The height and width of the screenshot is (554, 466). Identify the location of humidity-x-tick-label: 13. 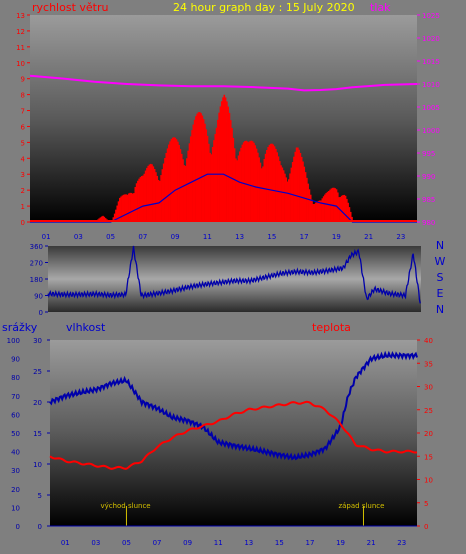
(248, 543).